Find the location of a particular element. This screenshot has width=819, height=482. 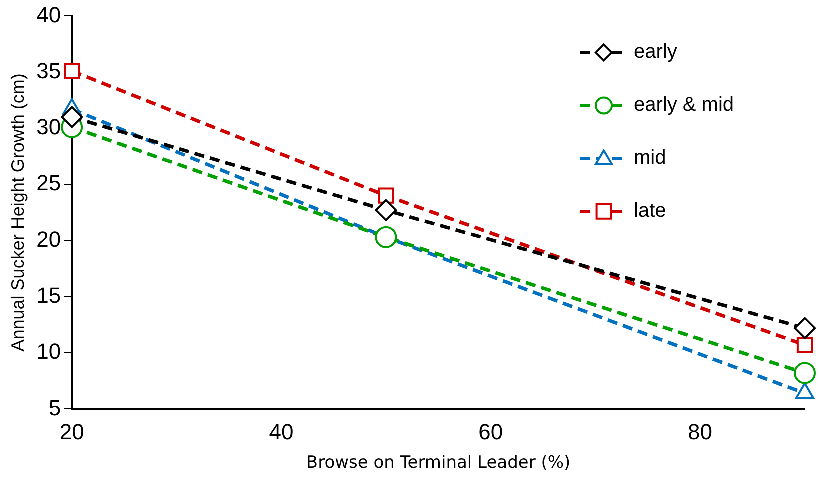

y-tick-label: 15 is located at coordinates (49, 295).